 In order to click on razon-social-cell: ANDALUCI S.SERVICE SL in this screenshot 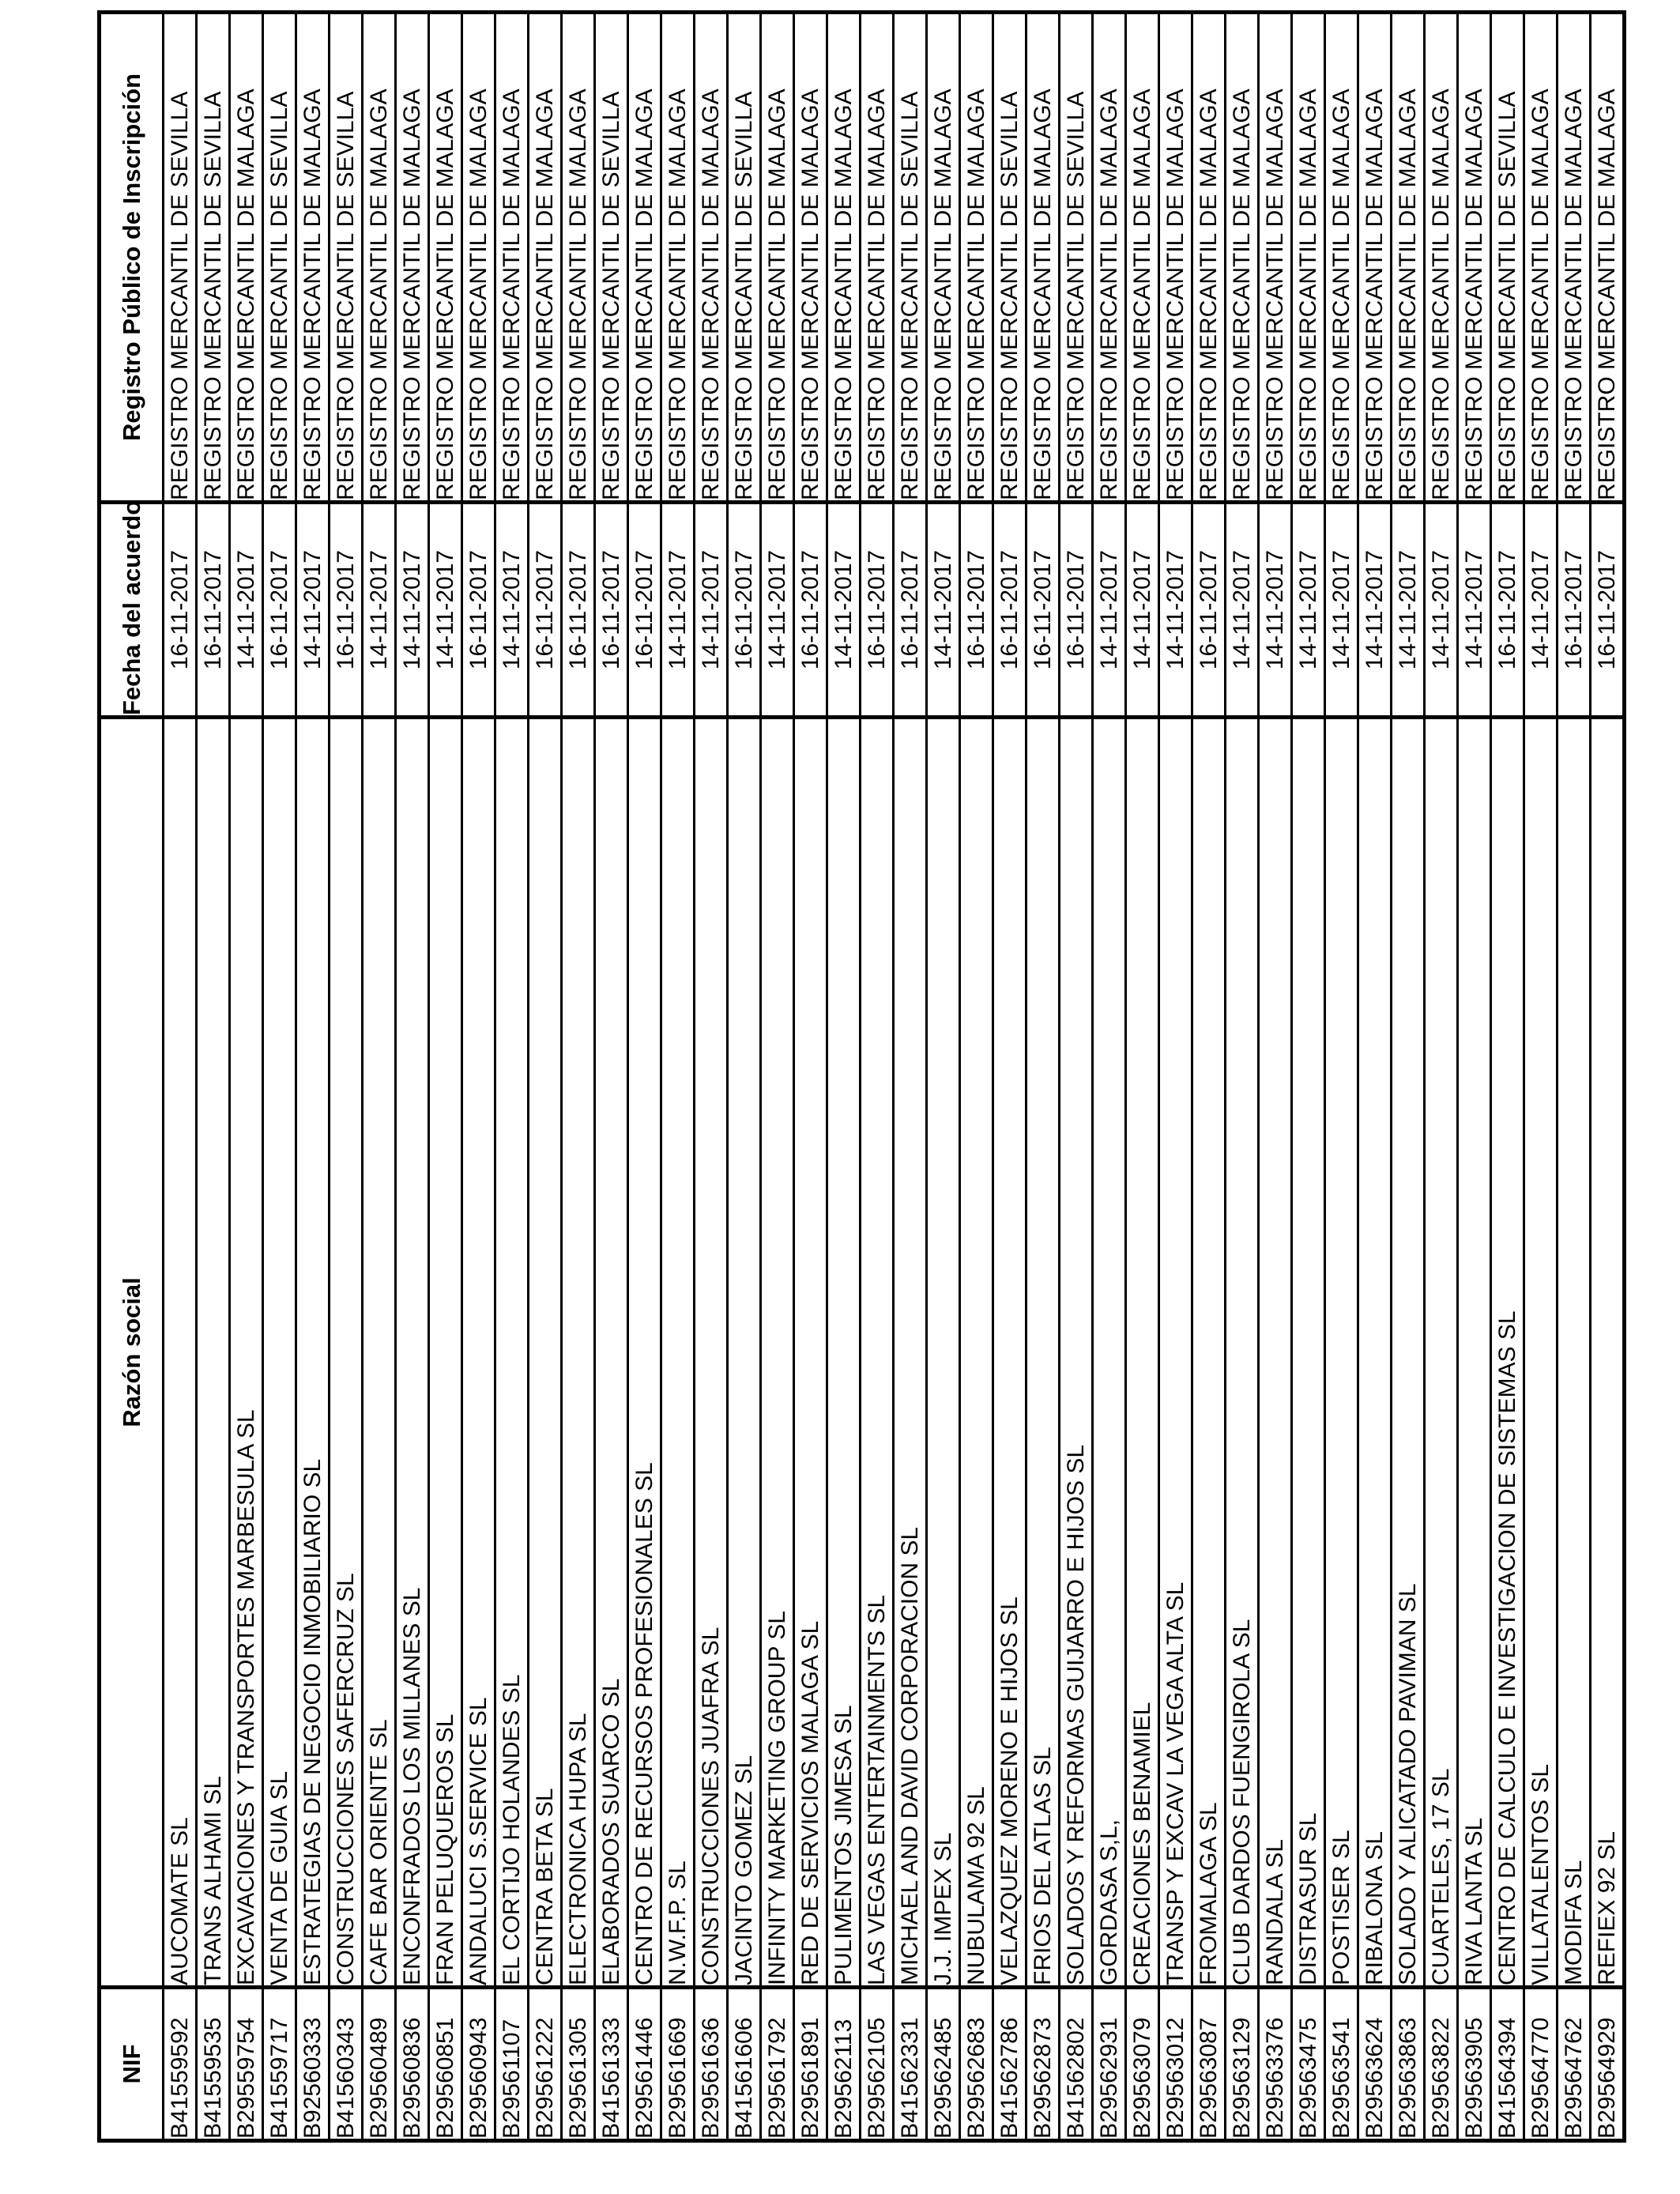, I will do `click(478, 1352)`.